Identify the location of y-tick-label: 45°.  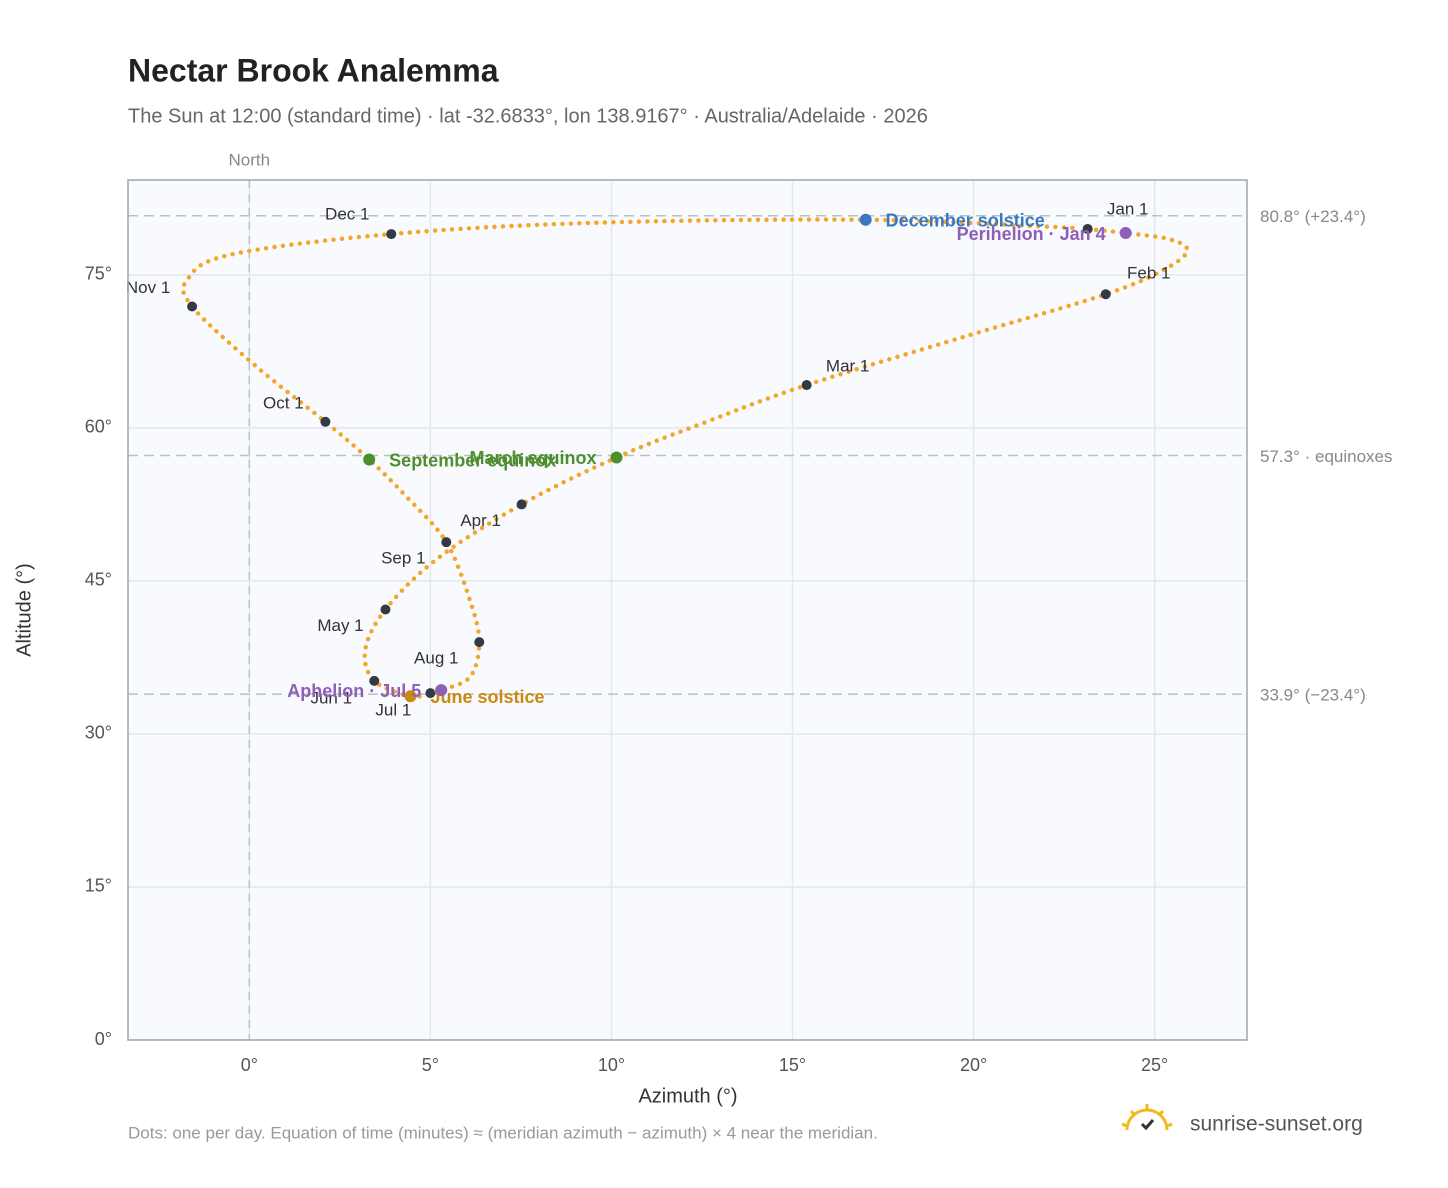
(98, 580).